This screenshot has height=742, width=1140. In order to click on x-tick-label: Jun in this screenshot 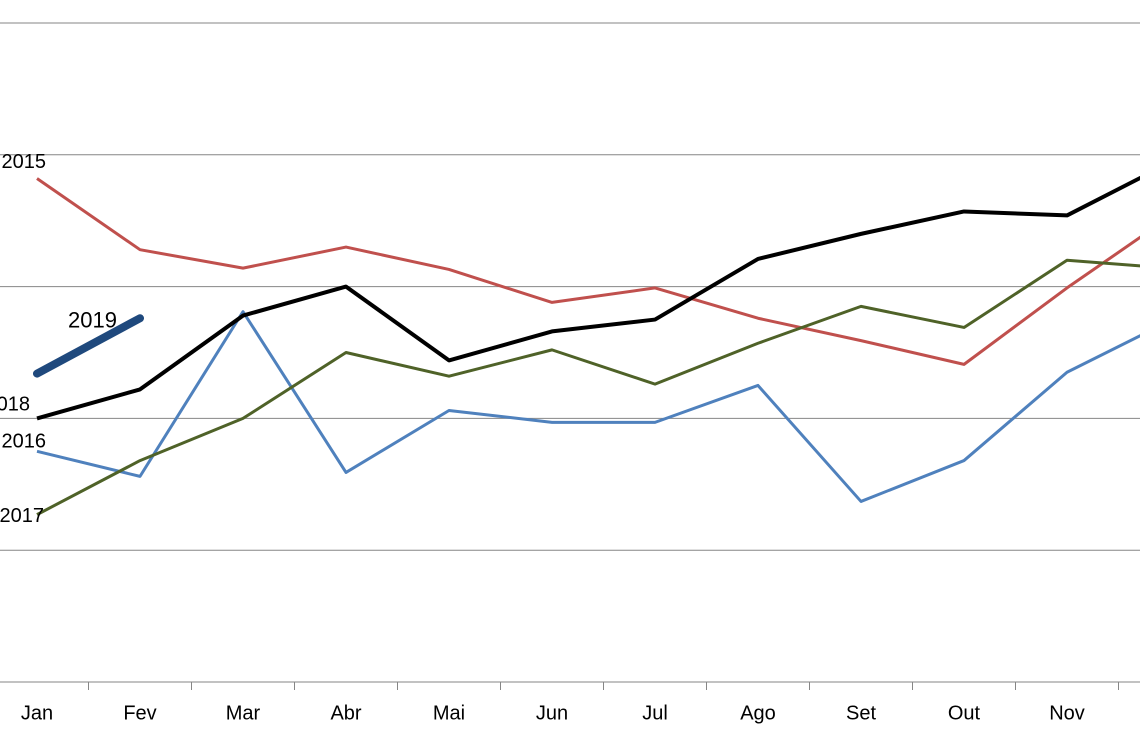, I will do `click(552, 713)`.